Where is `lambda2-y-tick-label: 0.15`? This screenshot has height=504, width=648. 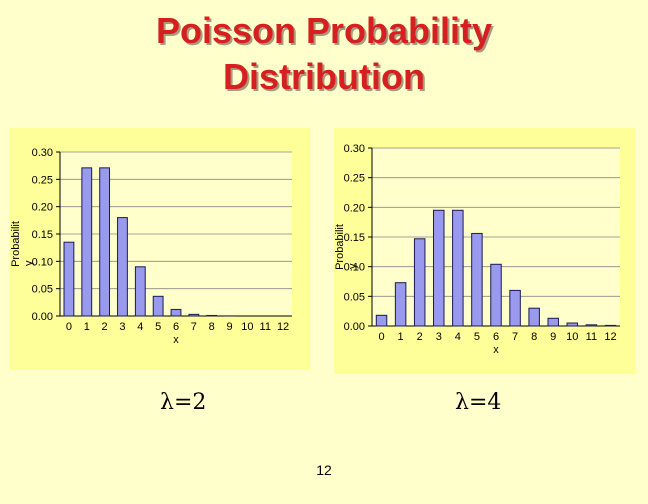
lambda2-y-tick-label: 0.15 is located at coordinates (42, 235).